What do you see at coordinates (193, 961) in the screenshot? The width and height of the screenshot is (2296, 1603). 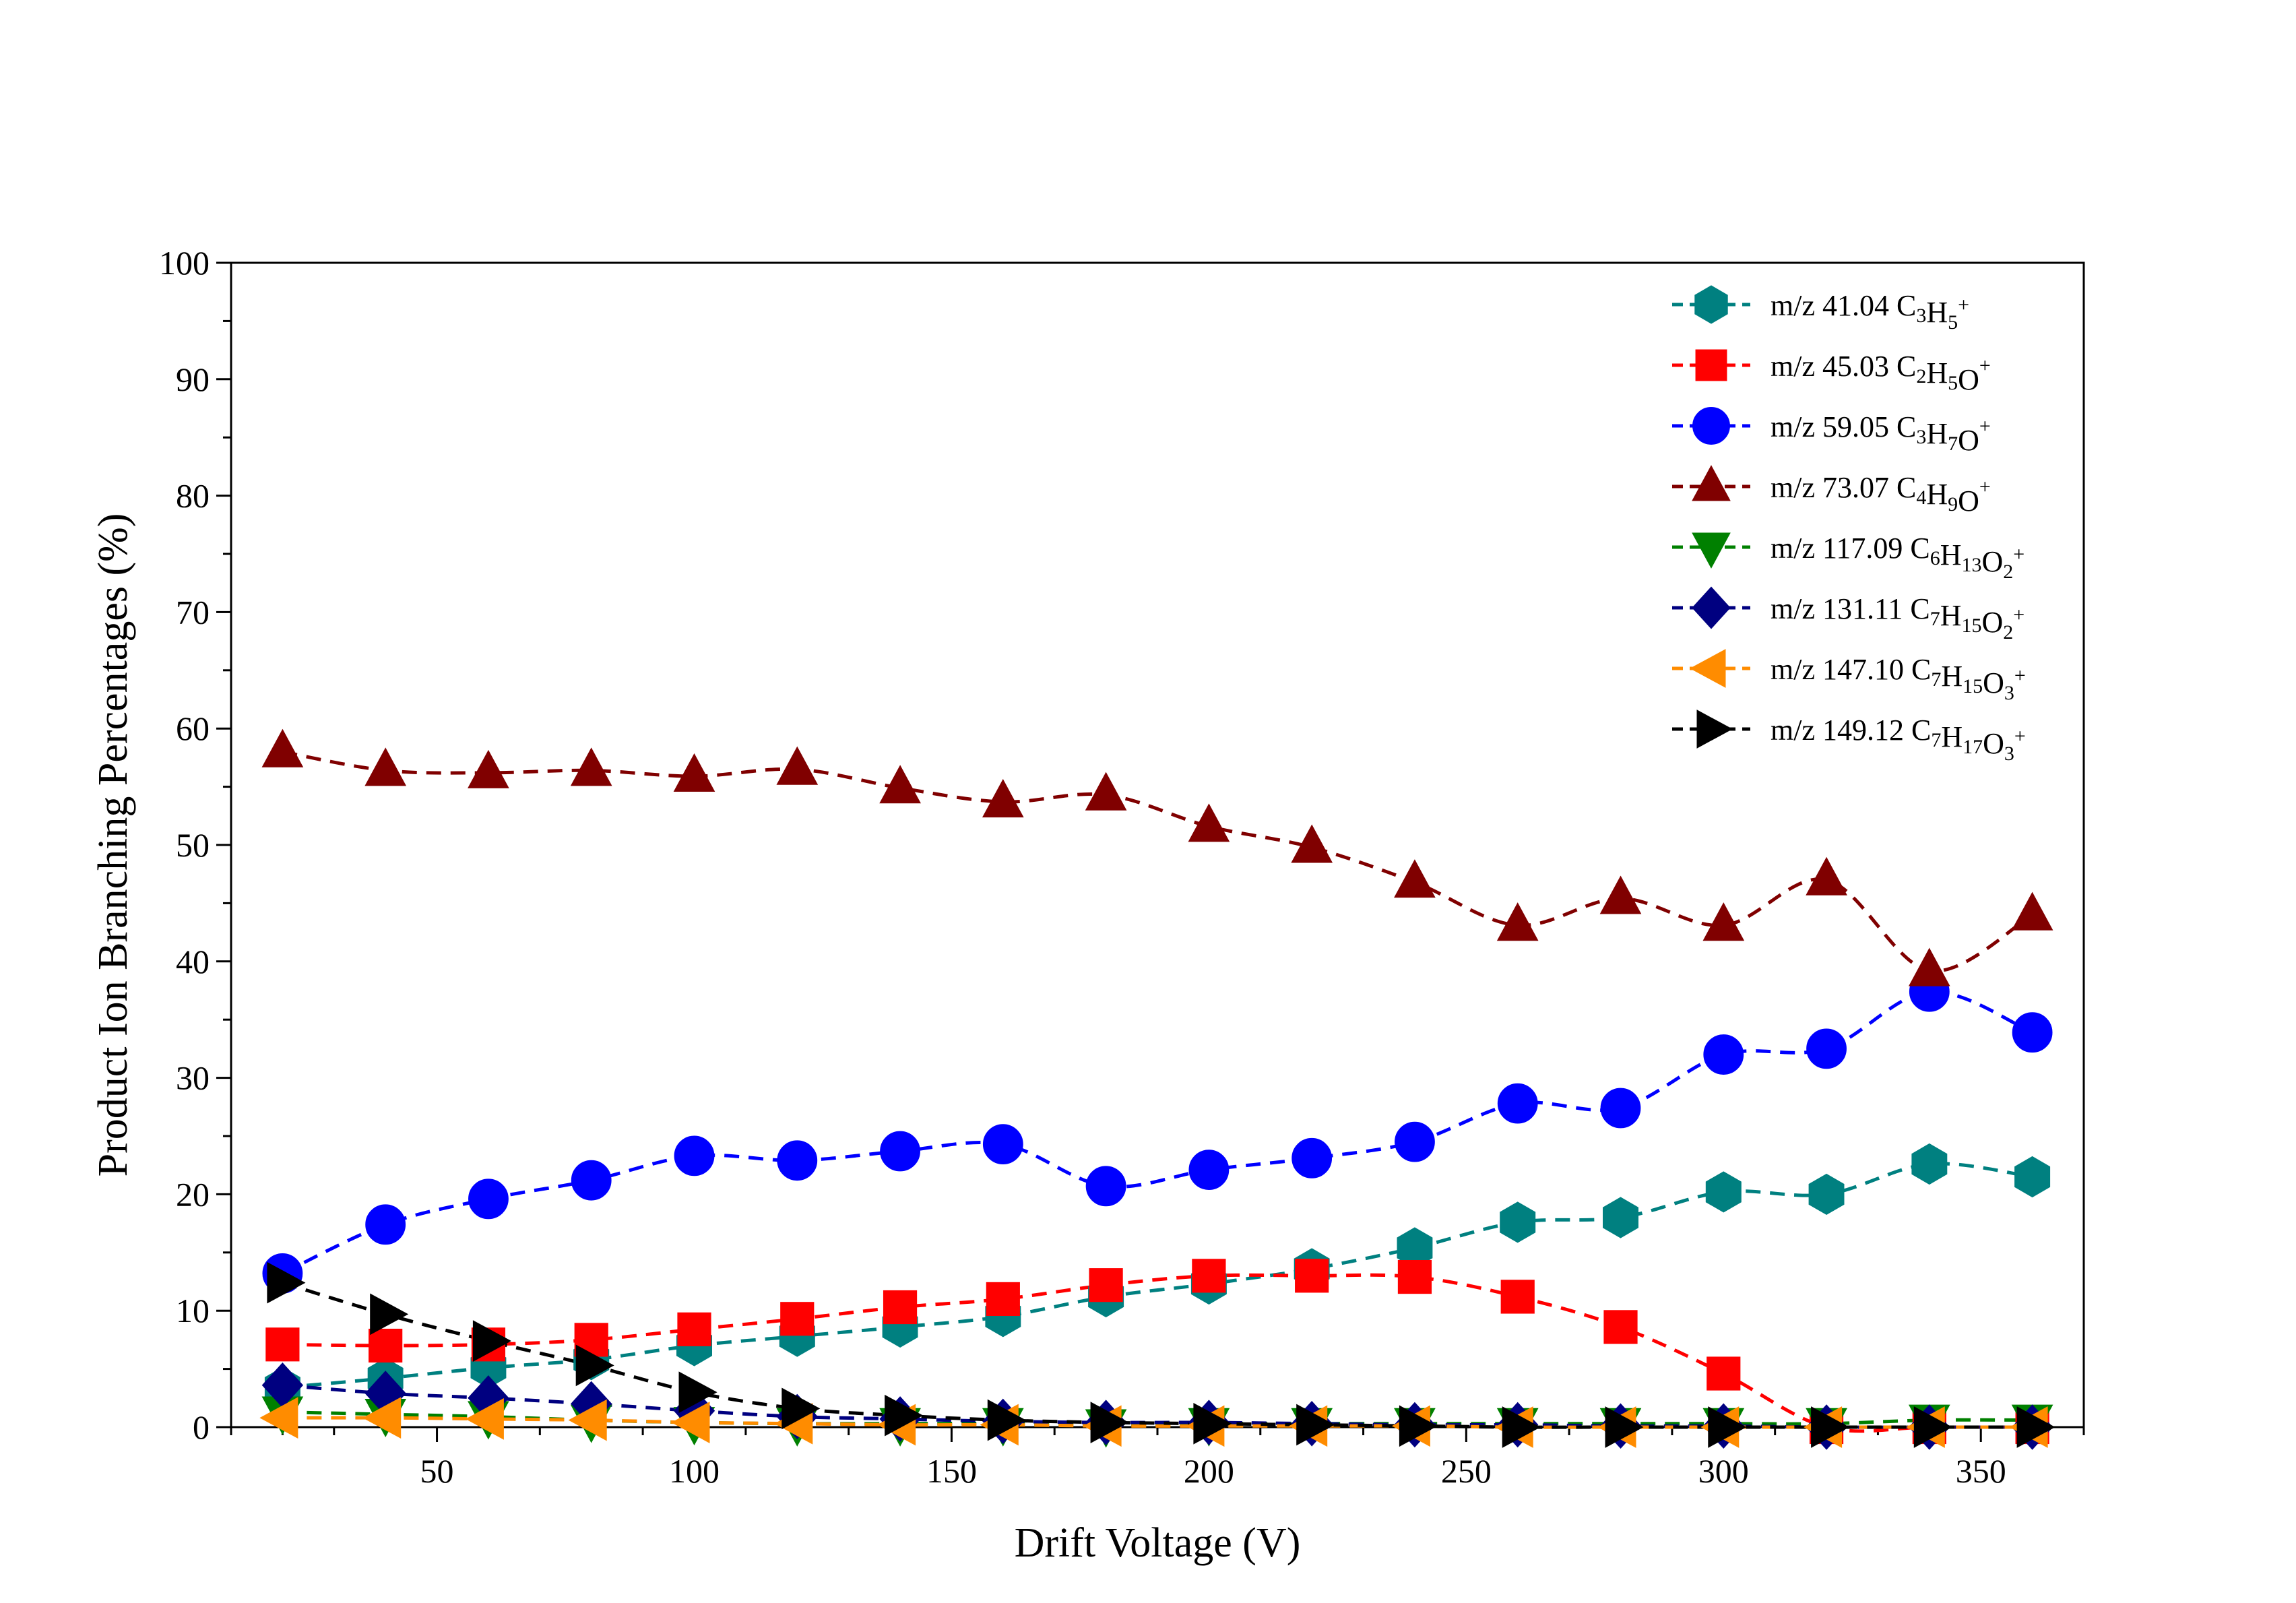 I see `y-tick-label: 40` at bounding box center [193, 961].